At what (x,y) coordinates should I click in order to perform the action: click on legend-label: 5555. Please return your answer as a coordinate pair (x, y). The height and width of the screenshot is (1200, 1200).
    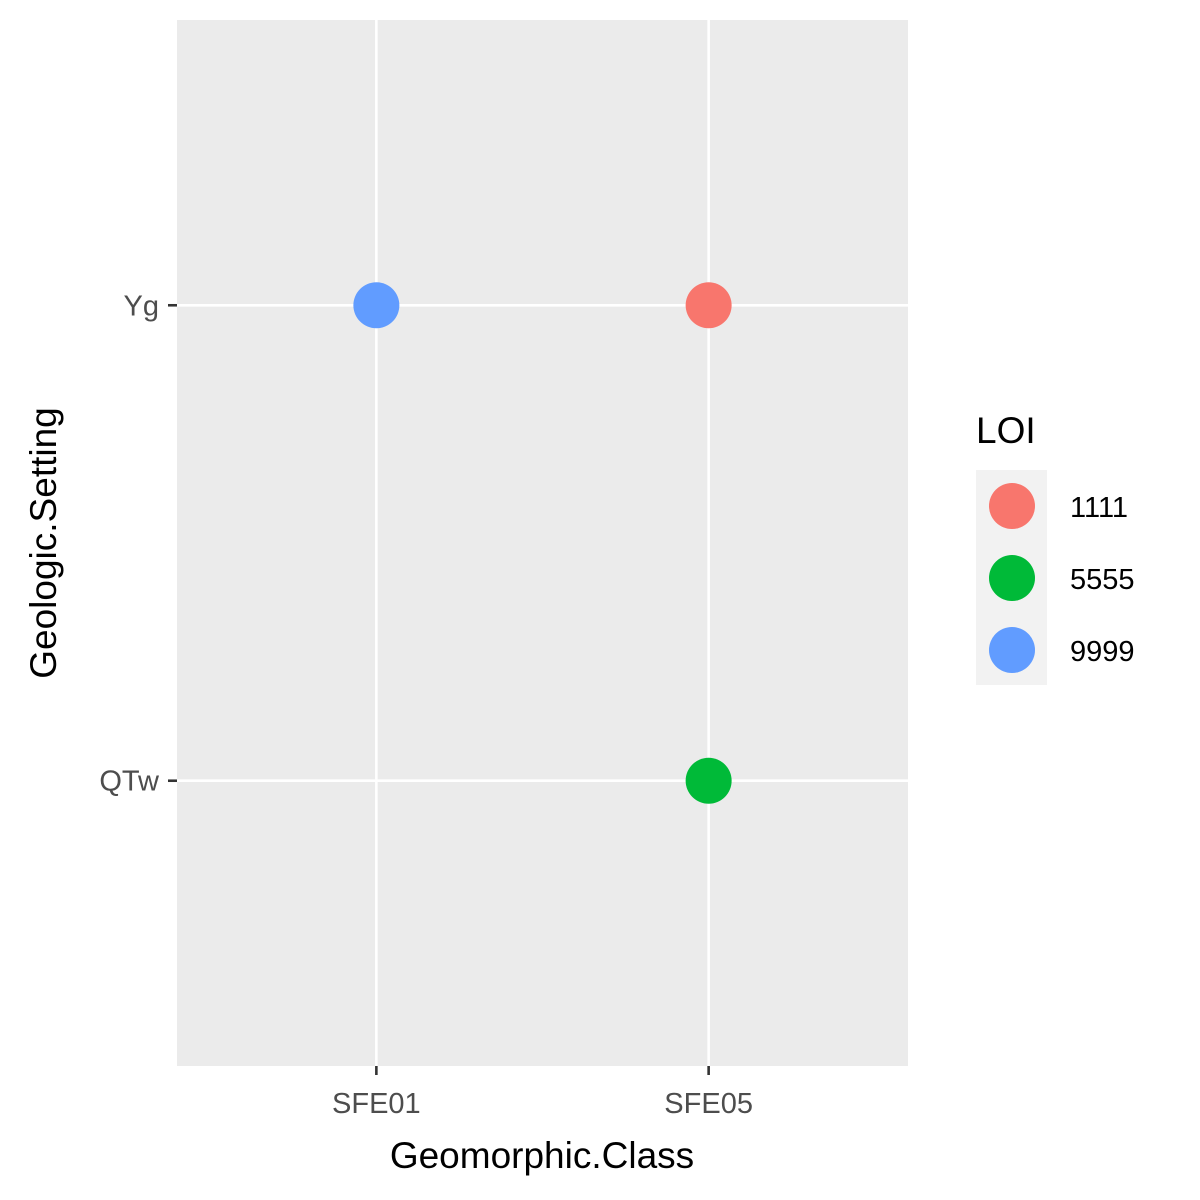
    Looking at the image, I should click on (1102, 580).